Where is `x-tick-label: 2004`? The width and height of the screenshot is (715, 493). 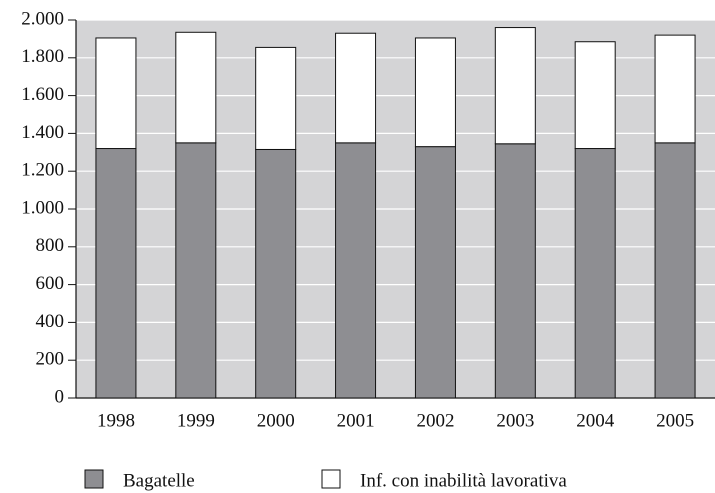 x-tick-label: 2004 is located at coordinates (595, 420).